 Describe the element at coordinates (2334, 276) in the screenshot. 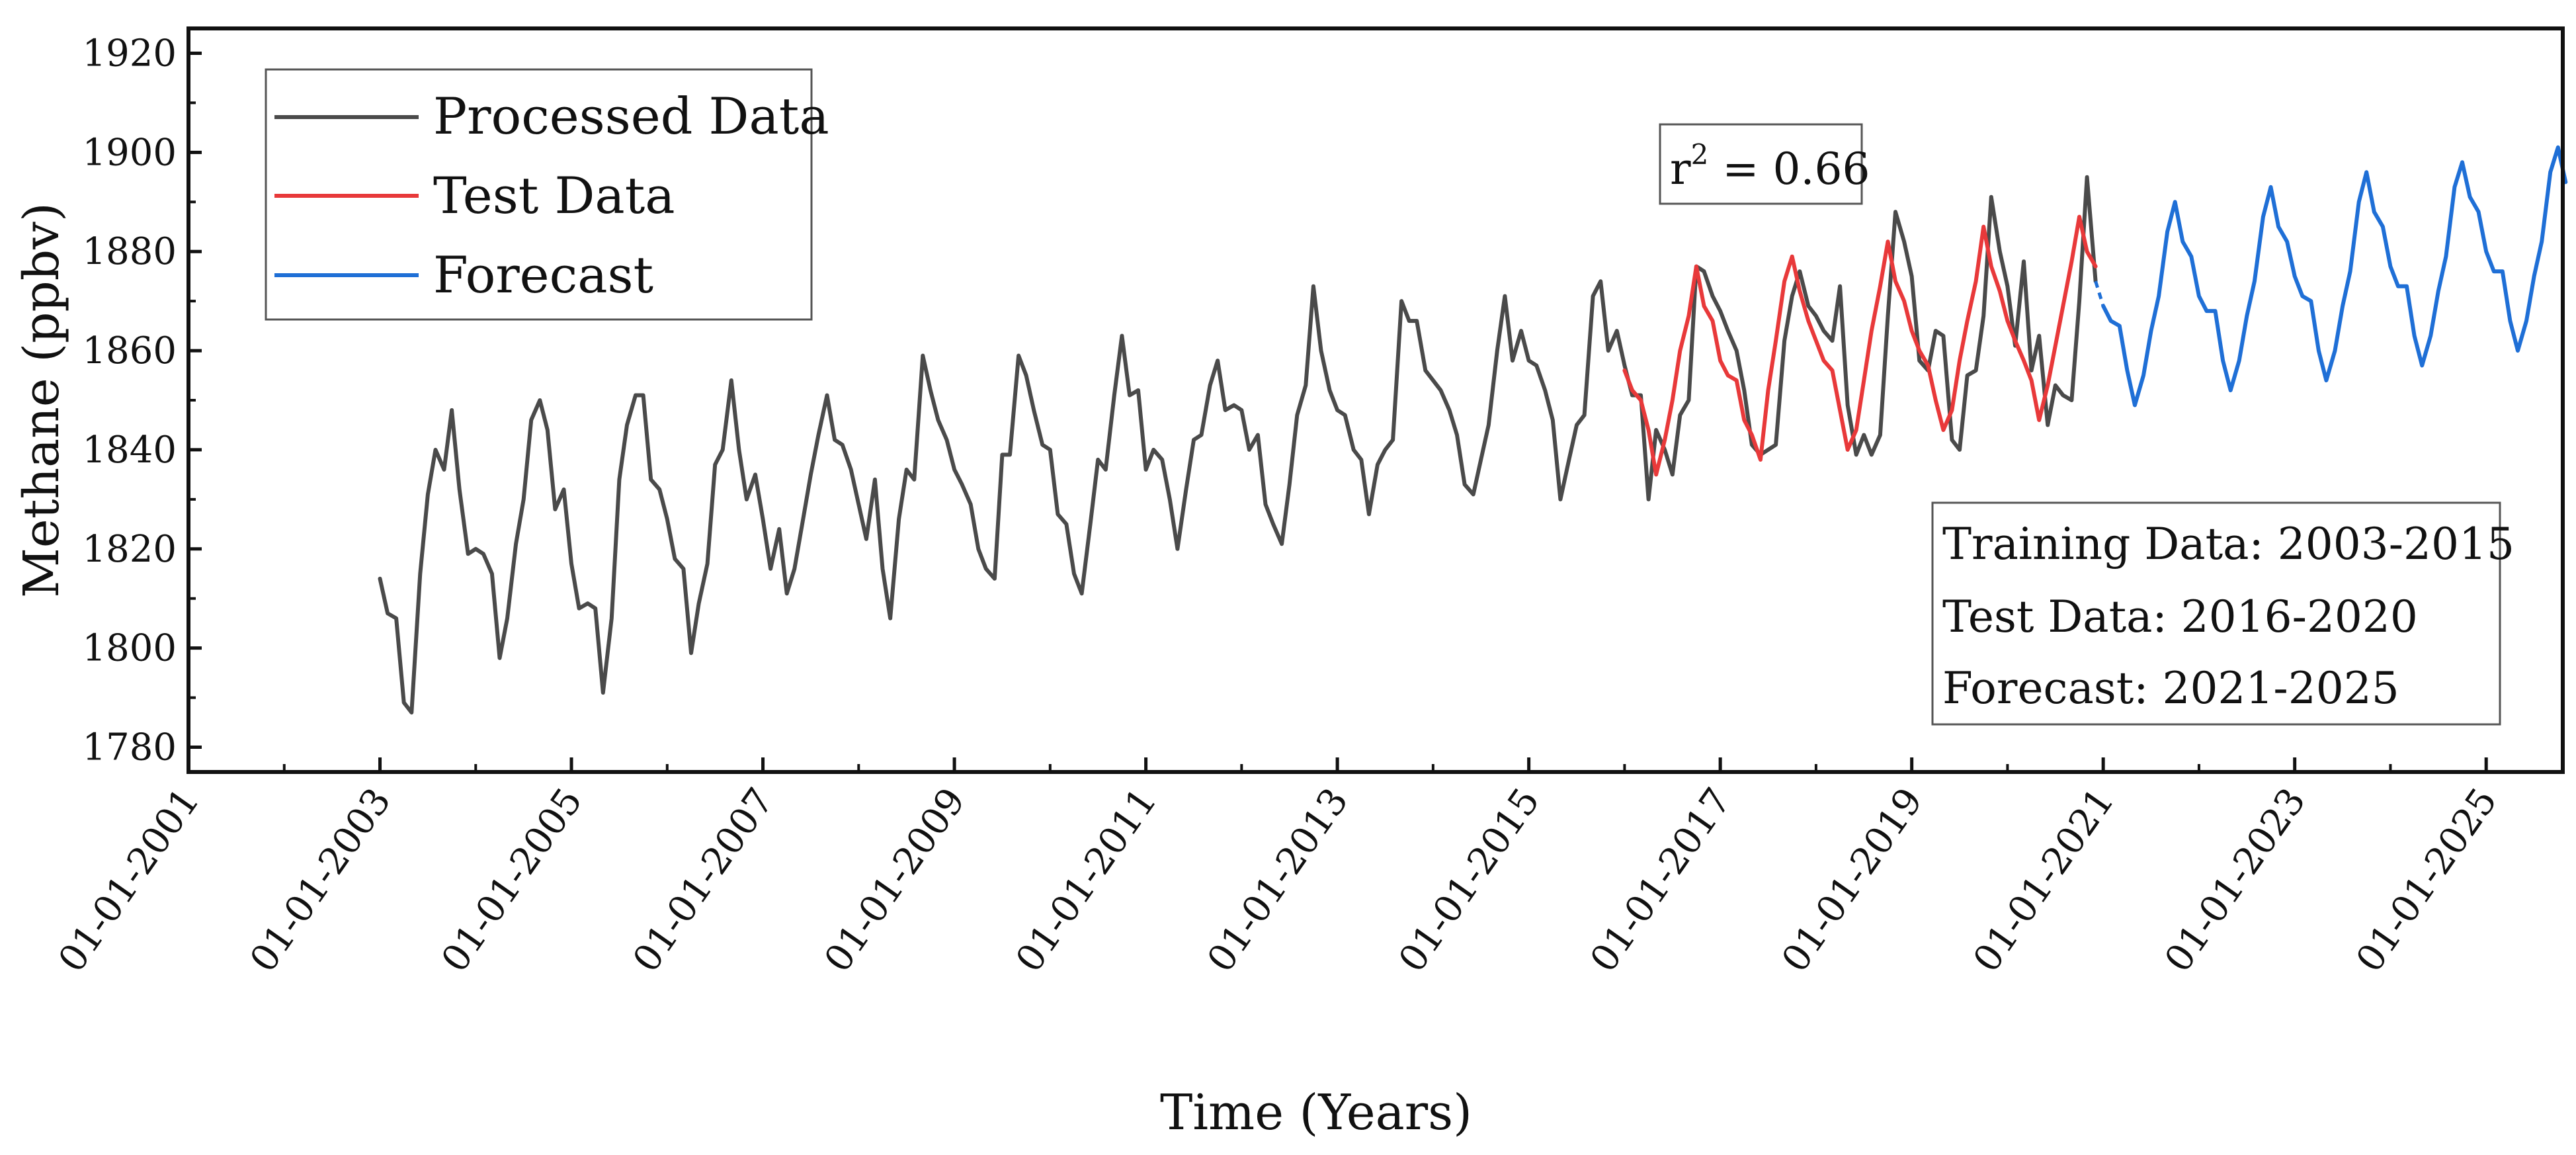

I see `series-forecast-line` at that location.